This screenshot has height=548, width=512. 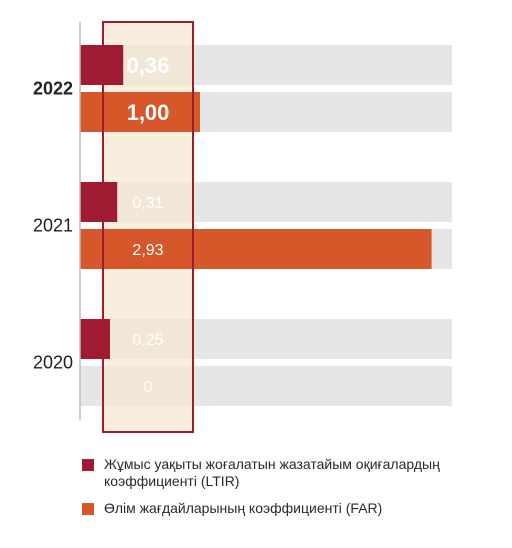 I want to click on value-label-far-2022: 1,00, so click(x=148, y=112).